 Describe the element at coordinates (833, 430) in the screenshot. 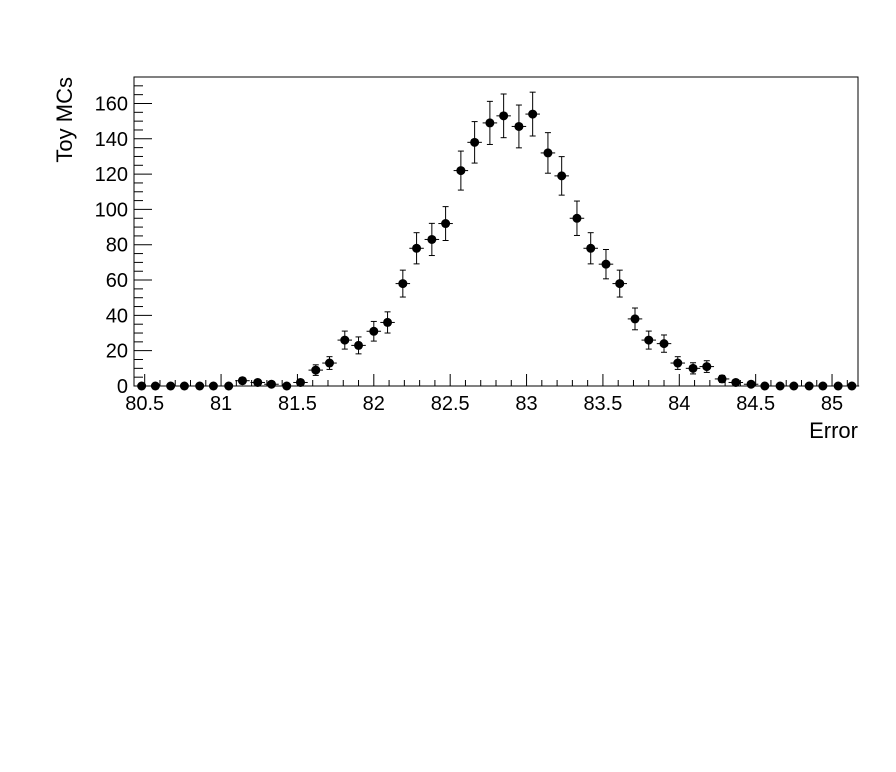

I see `x-axis-title: Error` at that location.